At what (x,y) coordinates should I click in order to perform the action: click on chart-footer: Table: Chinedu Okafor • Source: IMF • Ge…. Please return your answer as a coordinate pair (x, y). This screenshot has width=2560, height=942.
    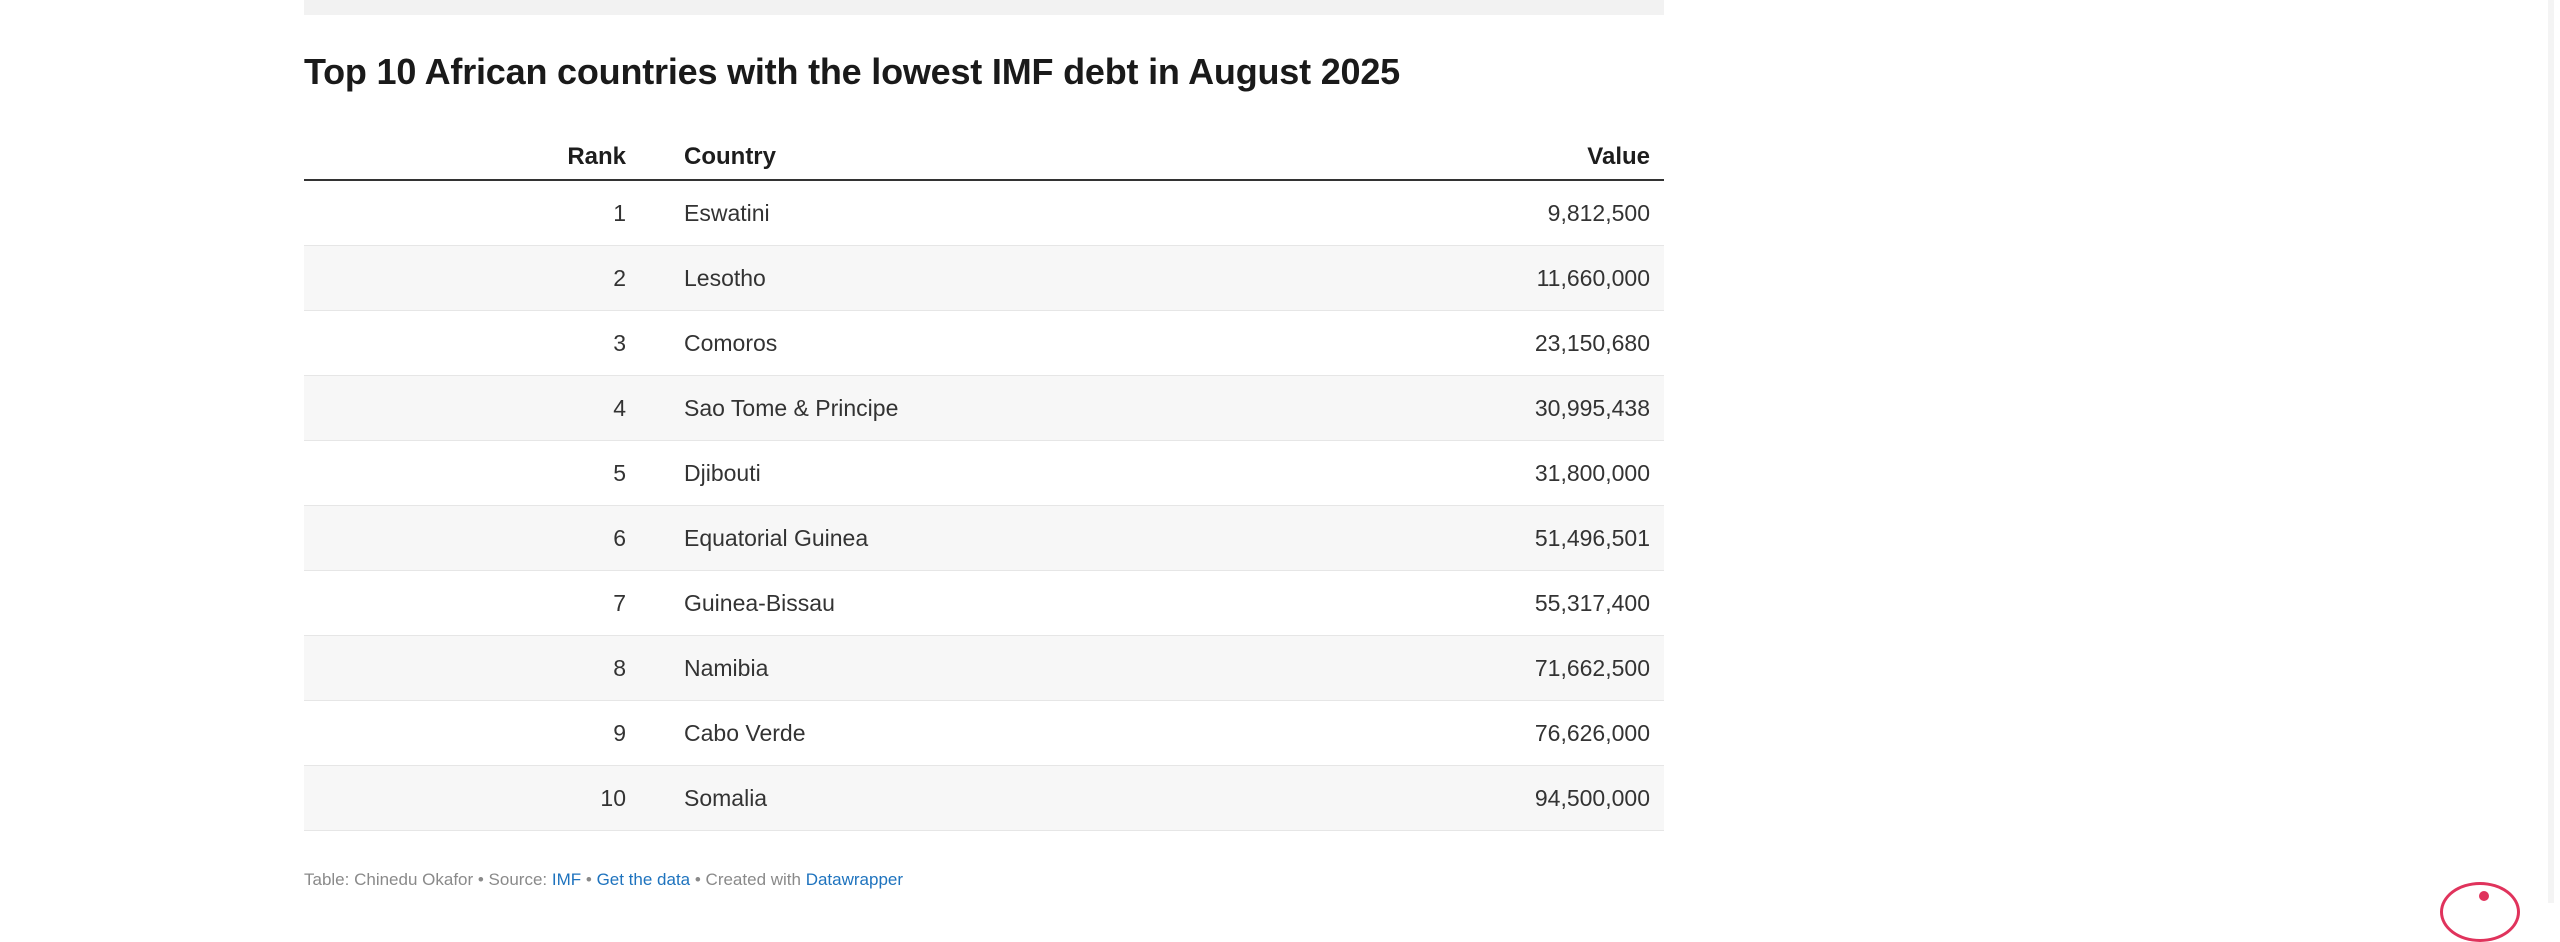
    Looking at the image, I should click on (603, 880).